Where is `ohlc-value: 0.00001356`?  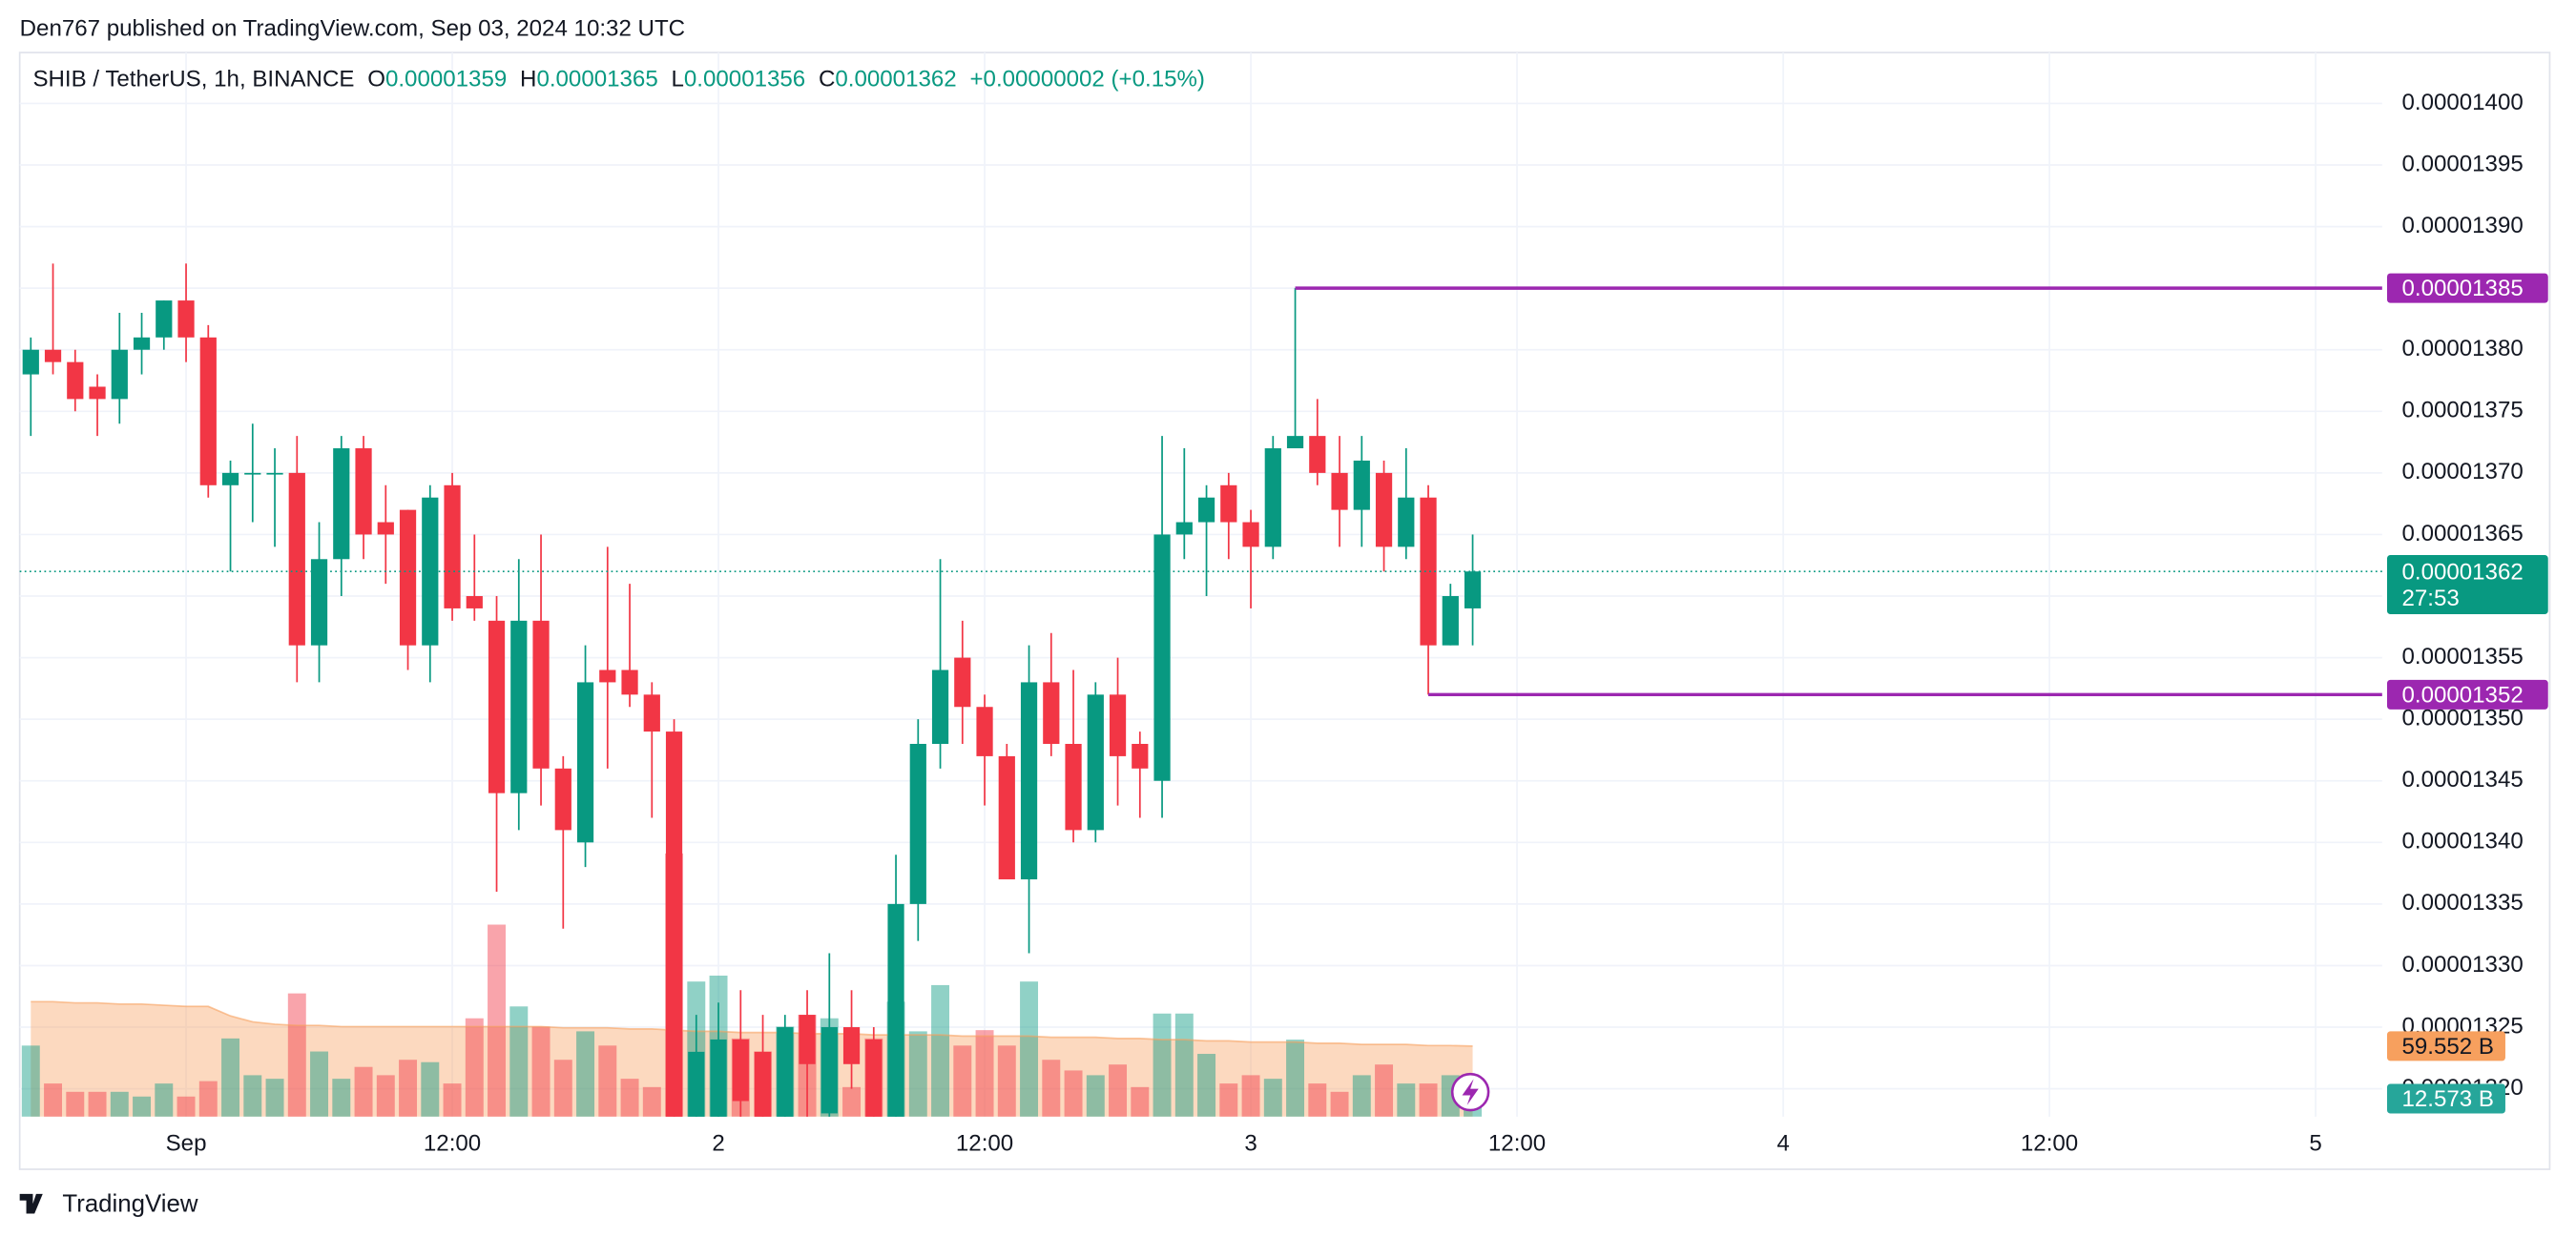
ohlc-value: 0.00001356 is located at coordinates (744, 80).